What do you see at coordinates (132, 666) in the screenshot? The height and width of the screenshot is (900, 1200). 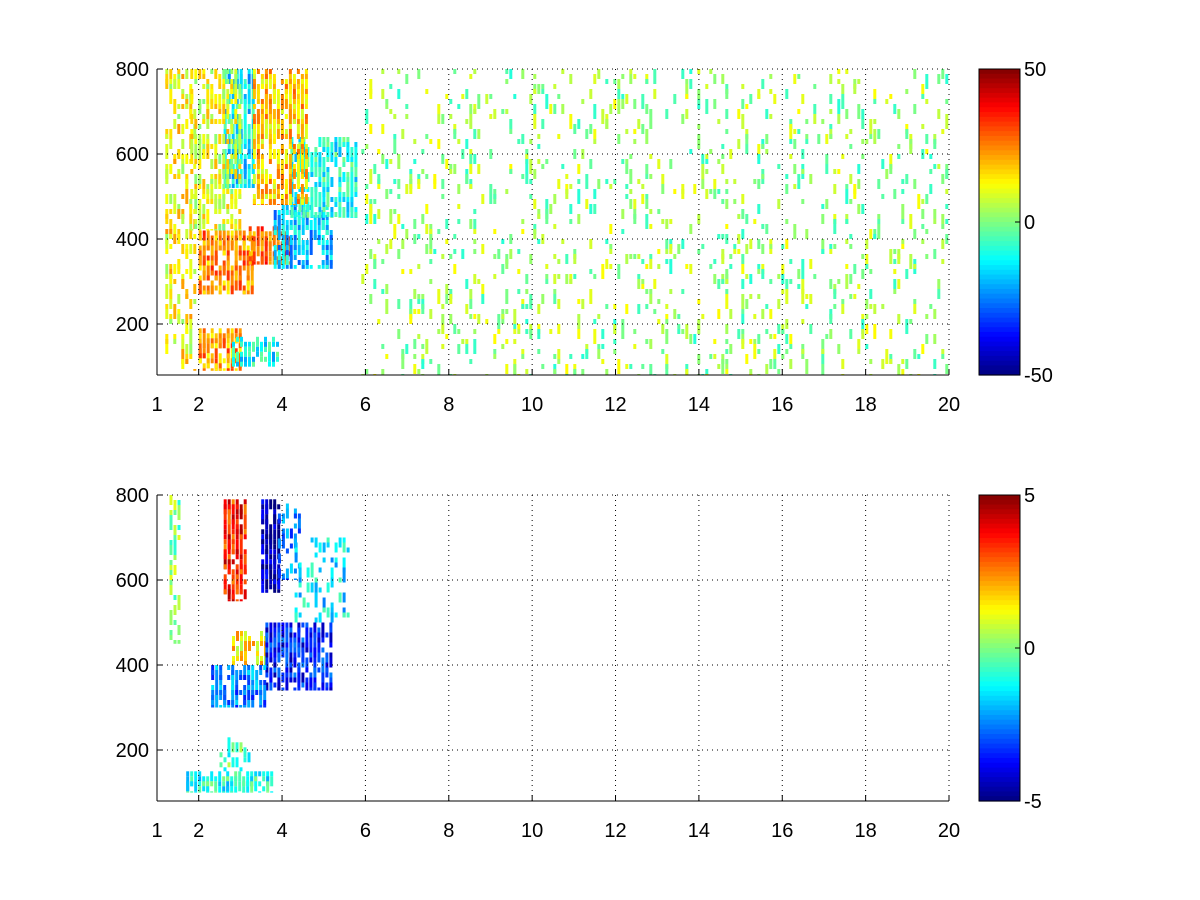 I see `y-tick-label: 400` at bounding box center [132, 666].